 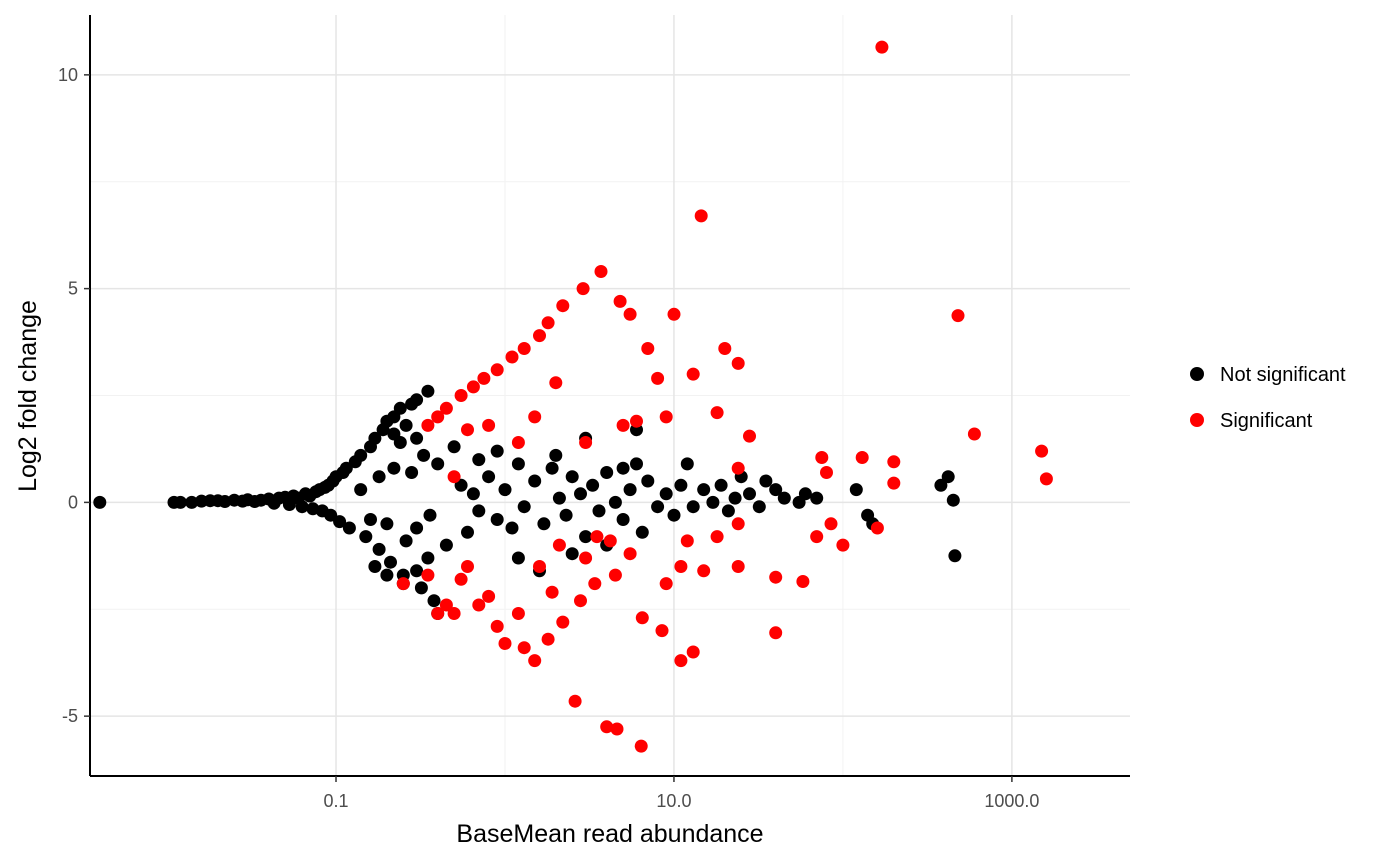 I want to click on legend-label: Not significant, so click(x=1283, y=375).